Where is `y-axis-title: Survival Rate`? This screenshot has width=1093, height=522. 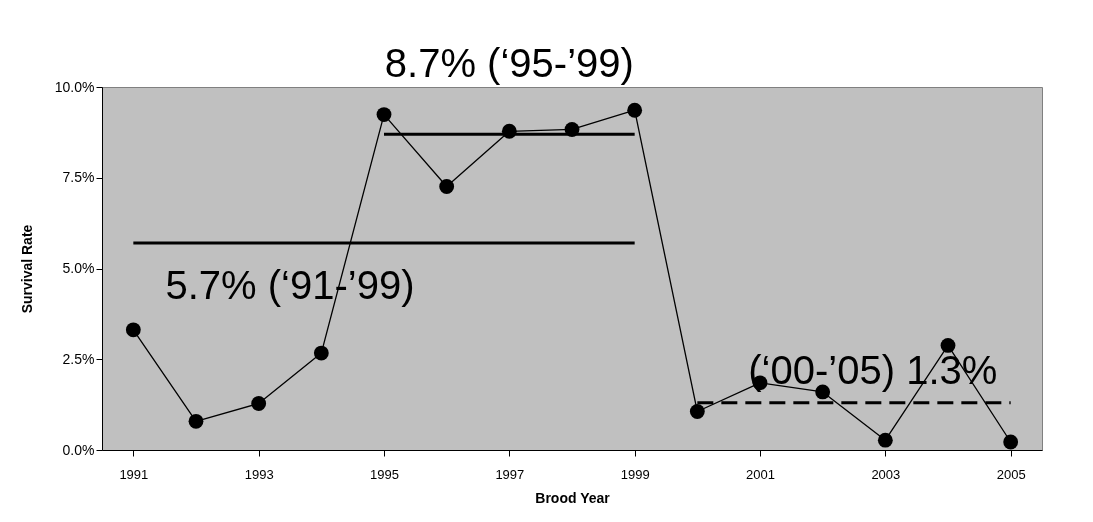 y-axis-title: Survival Rate is located at coordinates (26, 269).